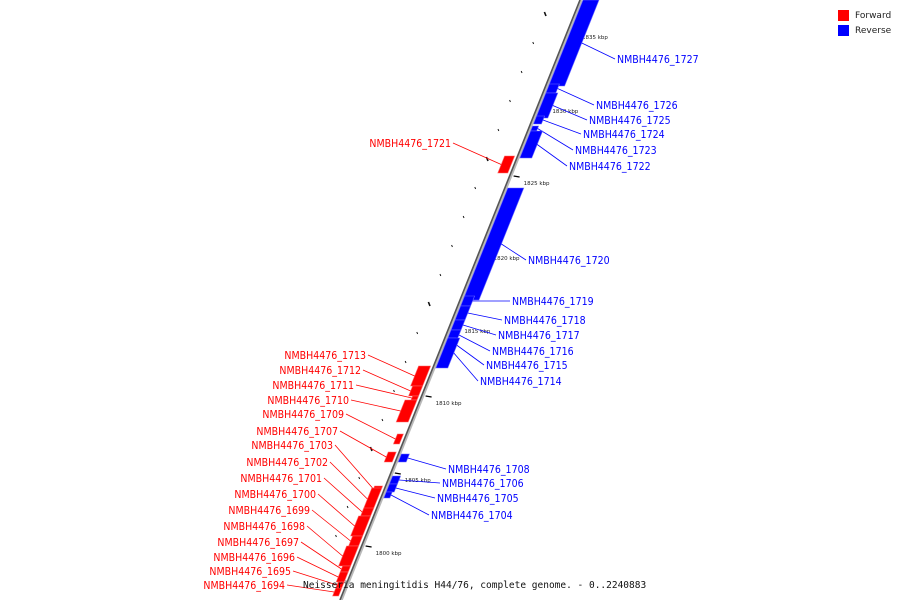 Image resolution: width=900 pixels, height=600 pixels. I want to click on gene-label: NMBH4476_1697, so click(258, 543).